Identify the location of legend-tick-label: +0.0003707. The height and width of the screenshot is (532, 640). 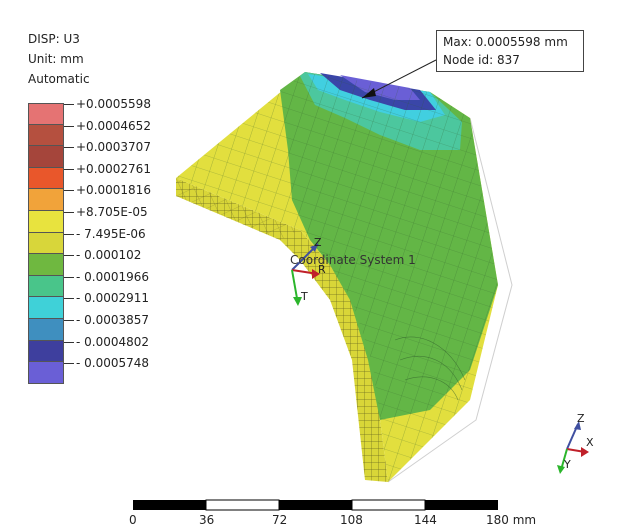
(113, 147).